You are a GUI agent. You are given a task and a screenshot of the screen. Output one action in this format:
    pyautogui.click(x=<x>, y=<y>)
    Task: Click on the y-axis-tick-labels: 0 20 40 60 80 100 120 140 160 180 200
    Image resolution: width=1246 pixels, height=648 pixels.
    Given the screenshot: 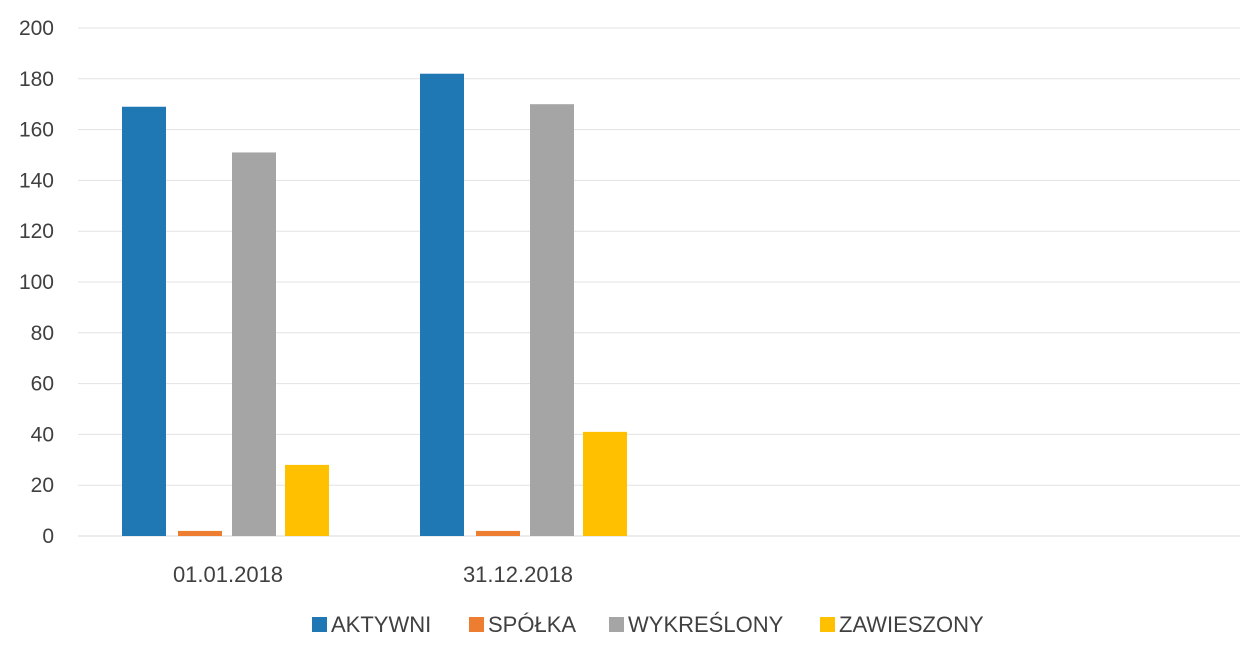 What is the action you would take?
    pyautogui.click(x=36, y=282)
    